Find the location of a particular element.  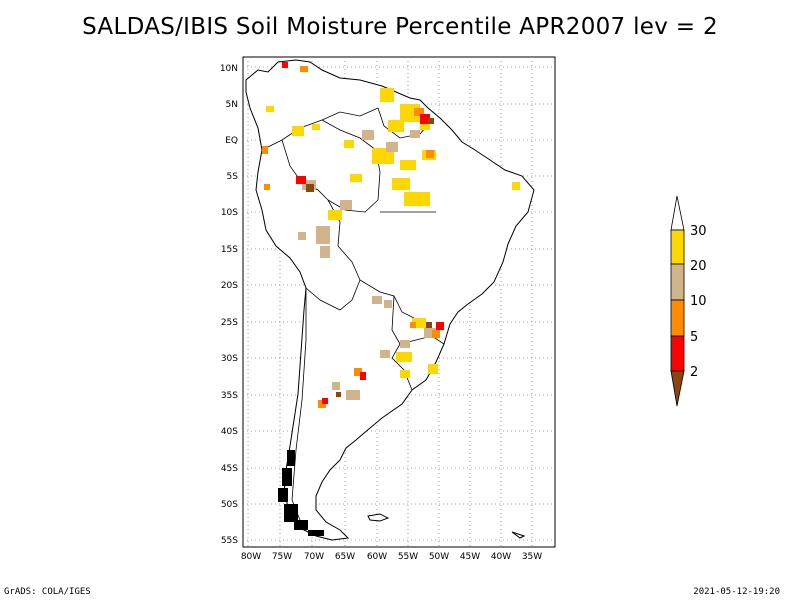

lon-label: 60W is located at coordinates (377, 557).